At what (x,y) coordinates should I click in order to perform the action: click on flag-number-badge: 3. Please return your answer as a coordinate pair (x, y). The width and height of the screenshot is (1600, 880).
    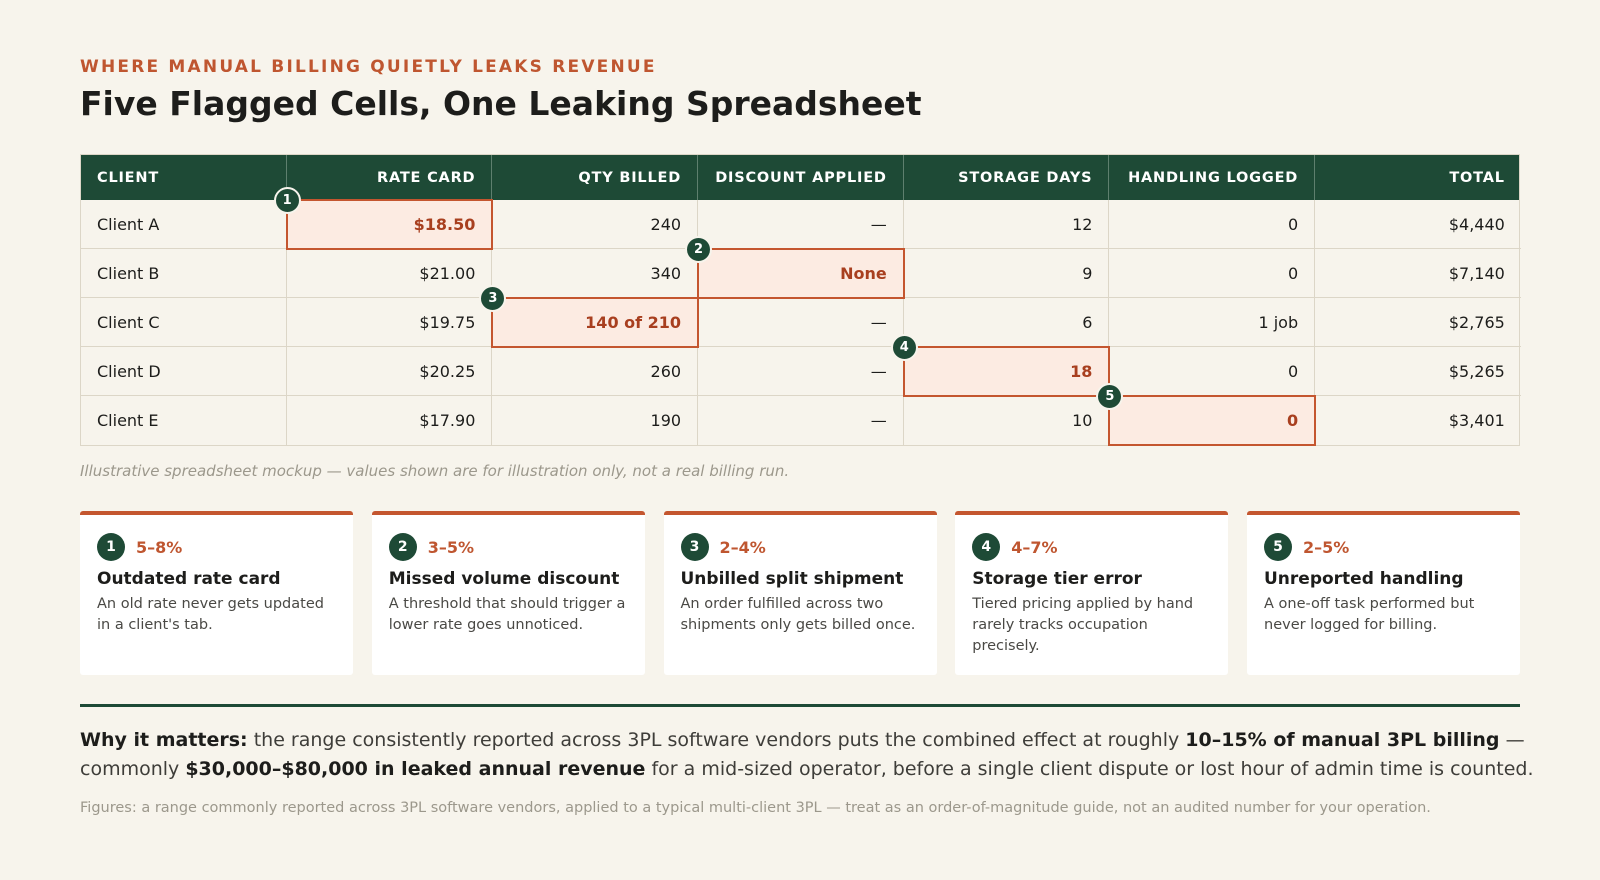
    Looking at the image, I should click on (493, 298).